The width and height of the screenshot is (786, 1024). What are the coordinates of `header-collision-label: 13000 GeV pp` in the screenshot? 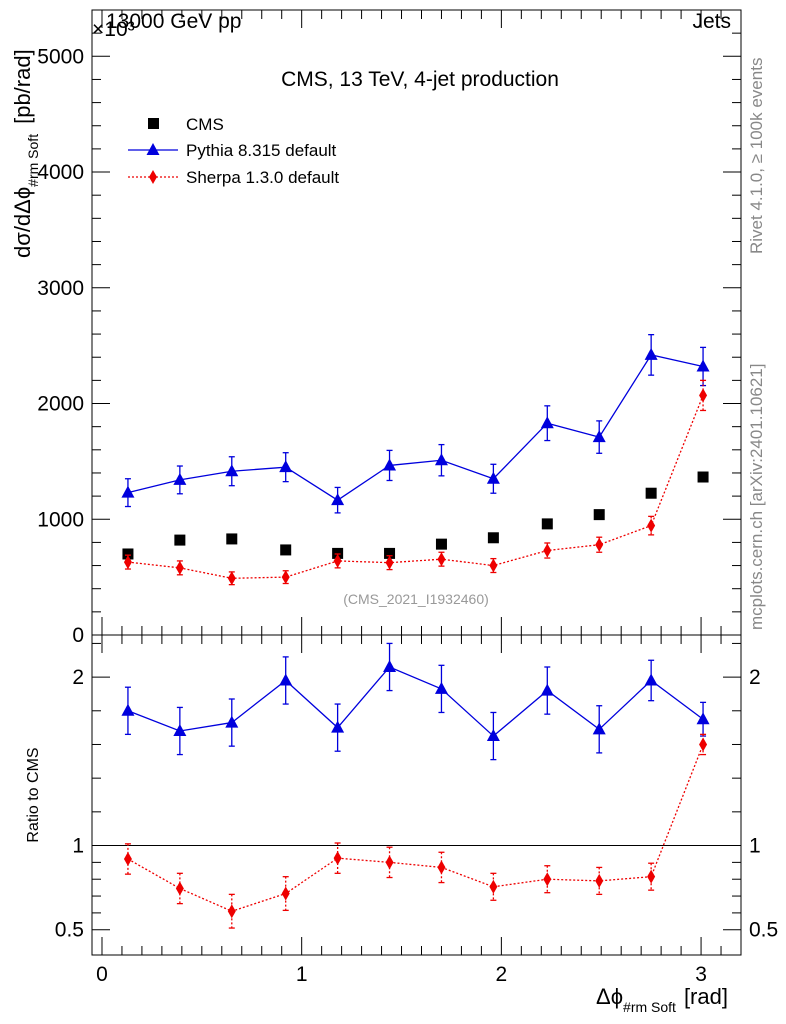 It's located at (173, 21).